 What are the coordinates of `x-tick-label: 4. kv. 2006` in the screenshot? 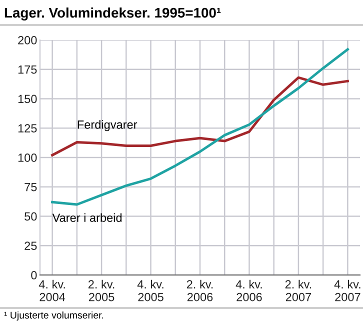 It's located at (249, 291).